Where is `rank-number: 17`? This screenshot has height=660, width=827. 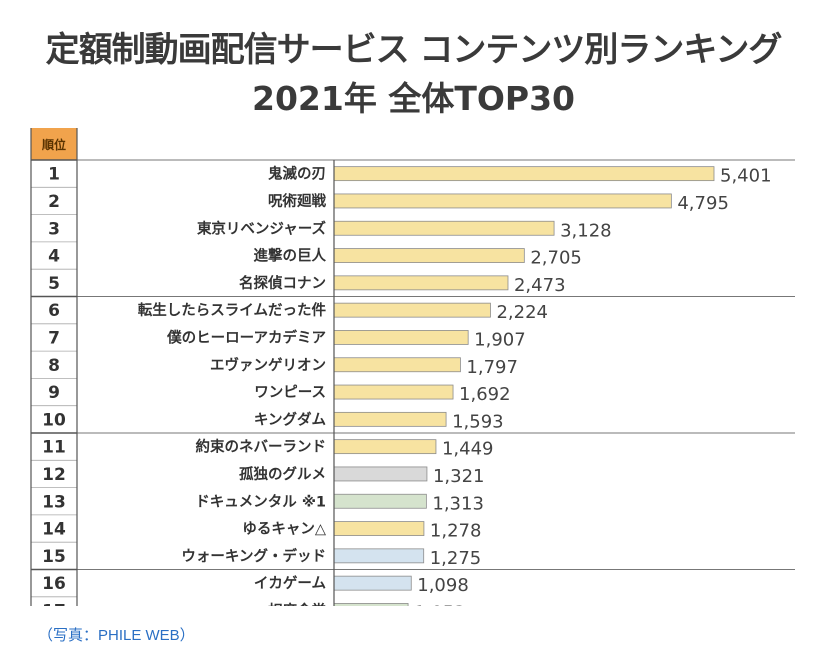
rank-number: 17 is located at coordinates (54, 611).